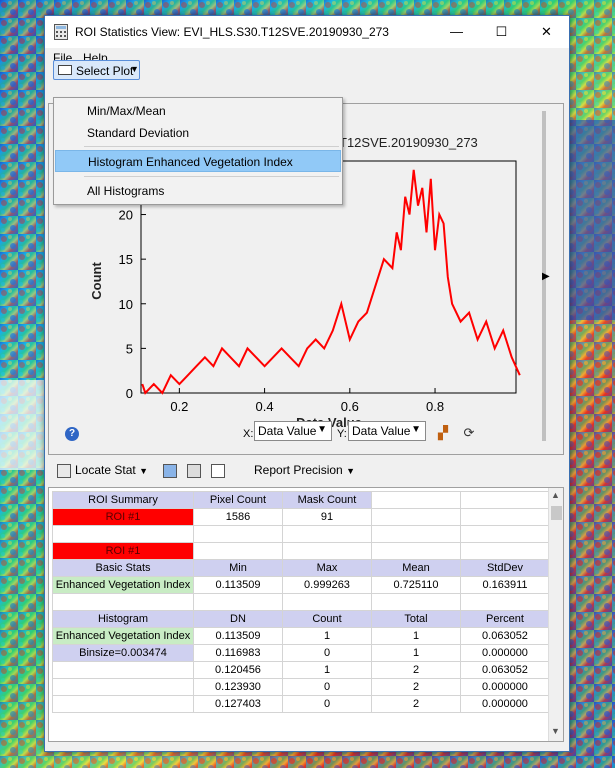 The height and width of the screenshot is (768, 615). Describe the element at coordinates (238, 653) in the screenshot. I see `table-cell: 0.116983` at that location.